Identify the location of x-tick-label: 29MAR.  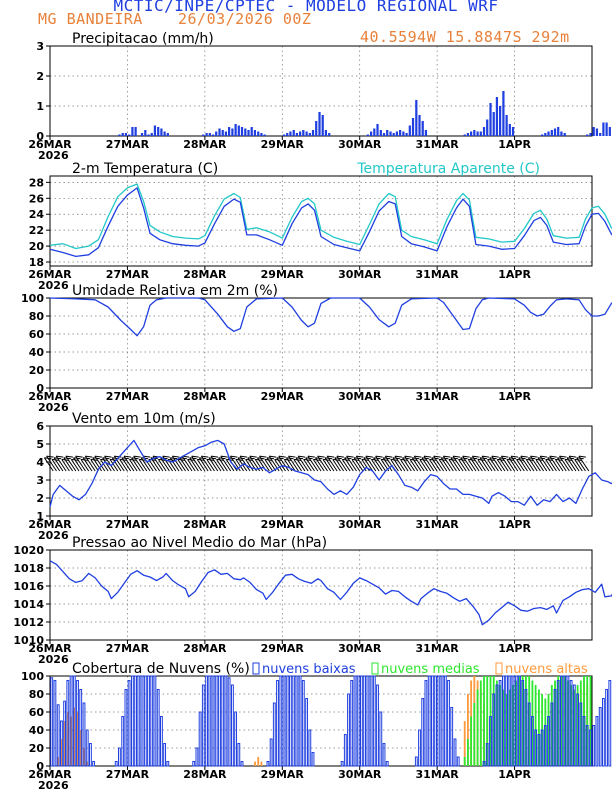
(283, 774).